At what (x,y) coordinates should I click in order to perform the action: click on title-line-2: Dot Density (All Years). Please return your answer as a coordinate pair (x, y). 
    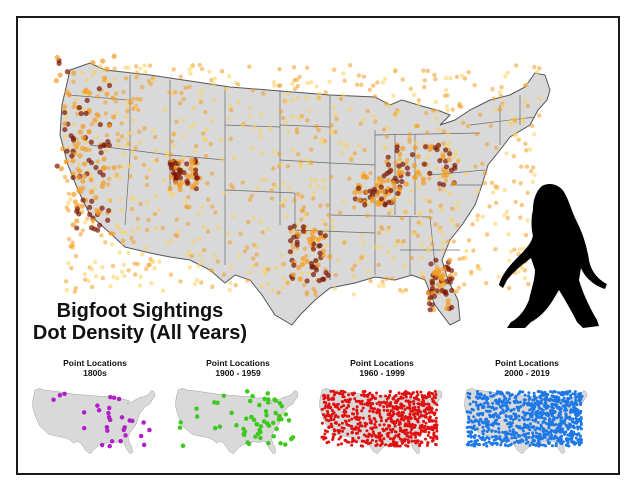
    Looking at the image, I should click on (140, 333).